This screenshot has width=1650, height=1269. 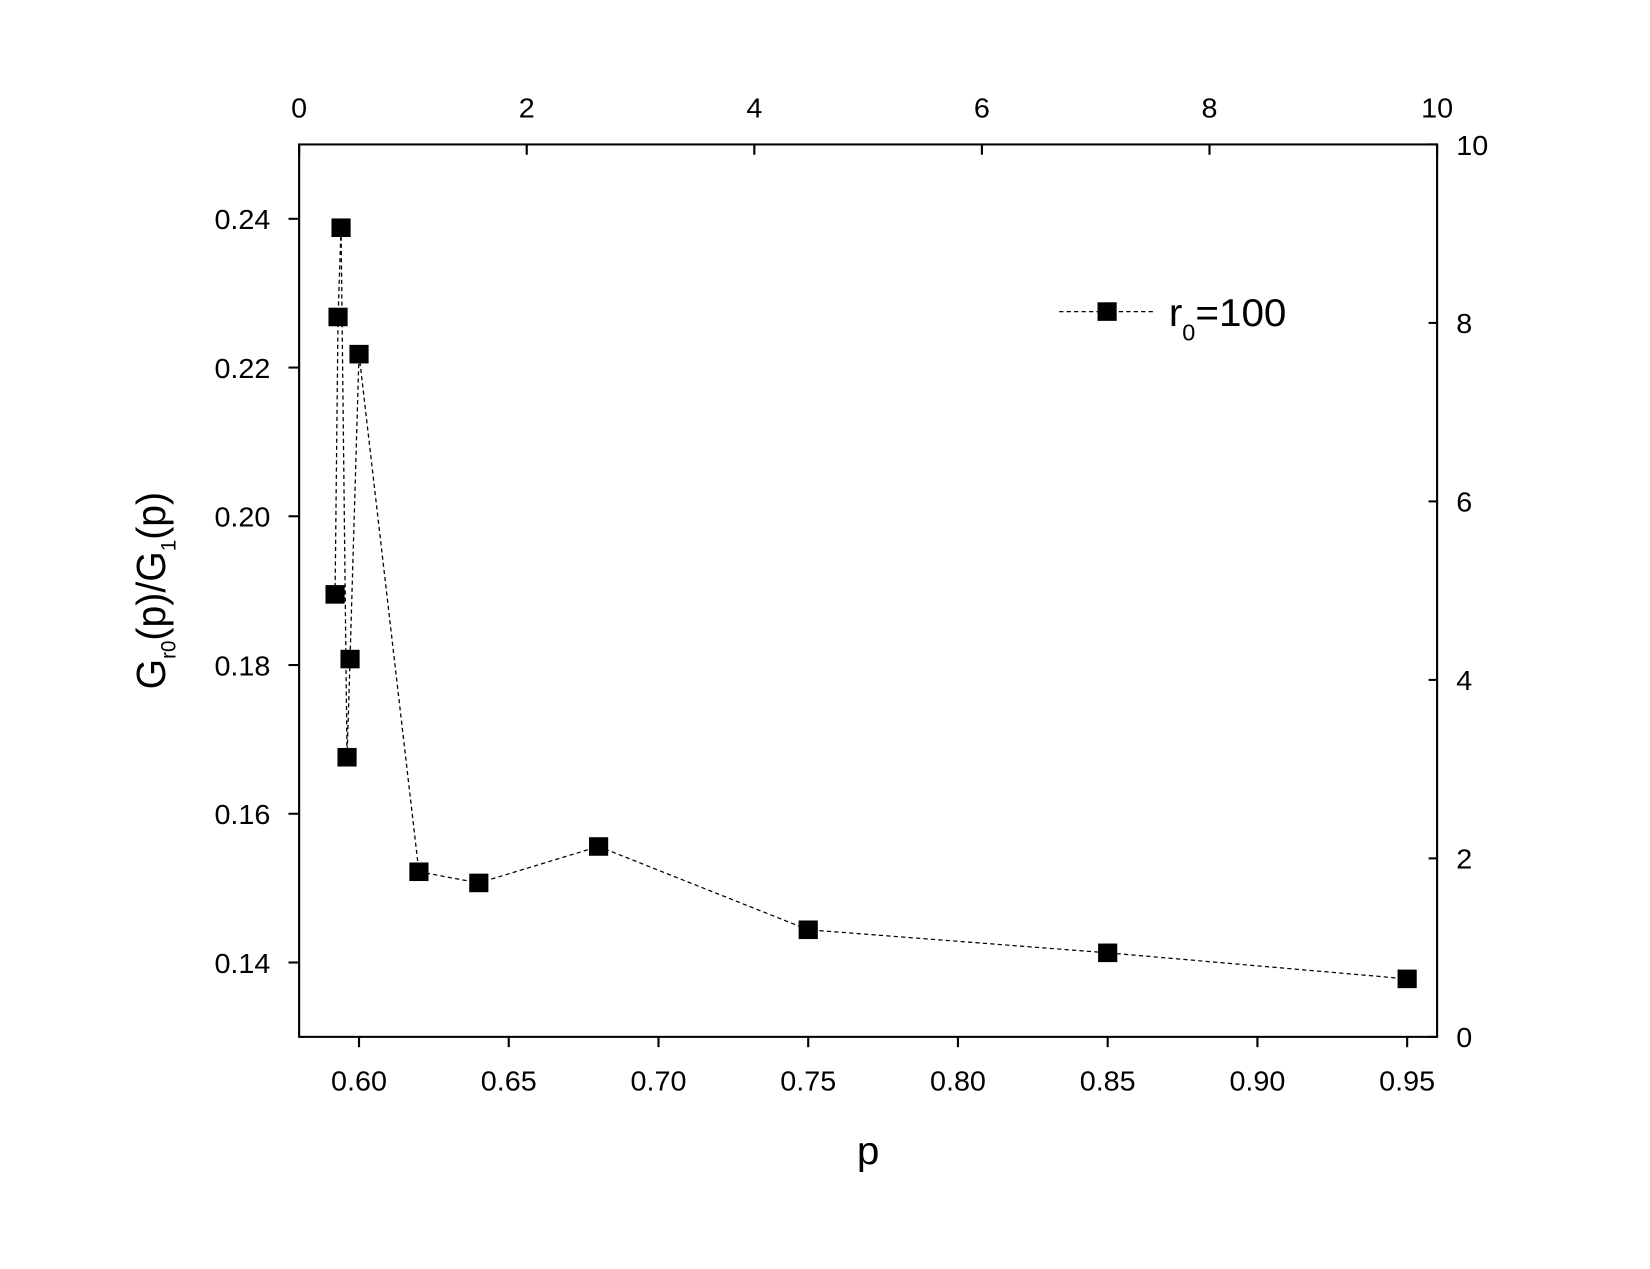 I want to click on y2-tick-label: 0, so click(x=1464, y=1037).